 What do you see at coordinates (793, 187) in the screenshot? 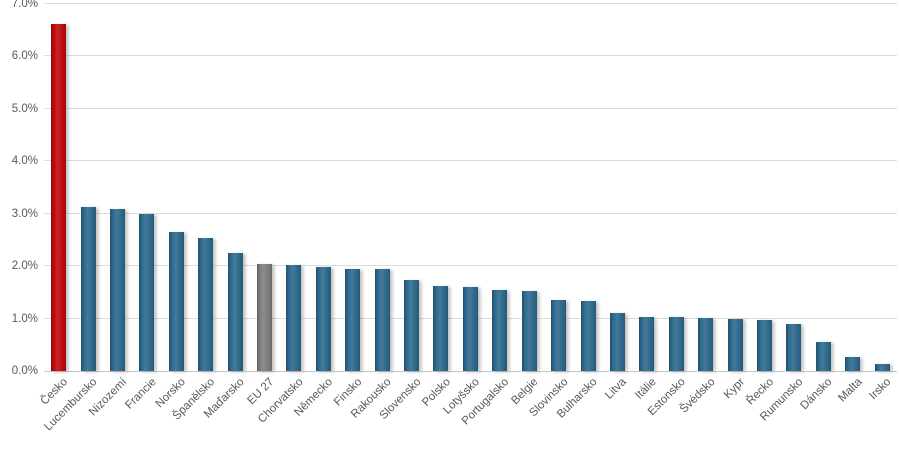
I see `bar-slot-rumunsko` at bounding box center [793, 187].